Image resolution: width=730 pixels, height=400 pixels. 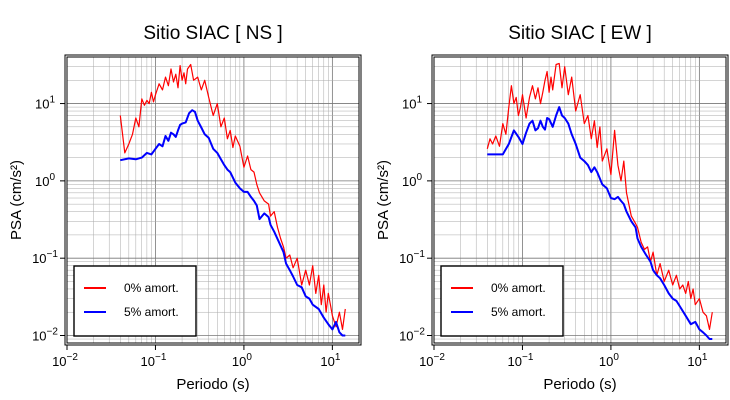 What do you see at coordinates (212, 33) in the screenshot?
I see `chart-title: Sitio SIAC [ NS ]` at bounding box center [212, 33].